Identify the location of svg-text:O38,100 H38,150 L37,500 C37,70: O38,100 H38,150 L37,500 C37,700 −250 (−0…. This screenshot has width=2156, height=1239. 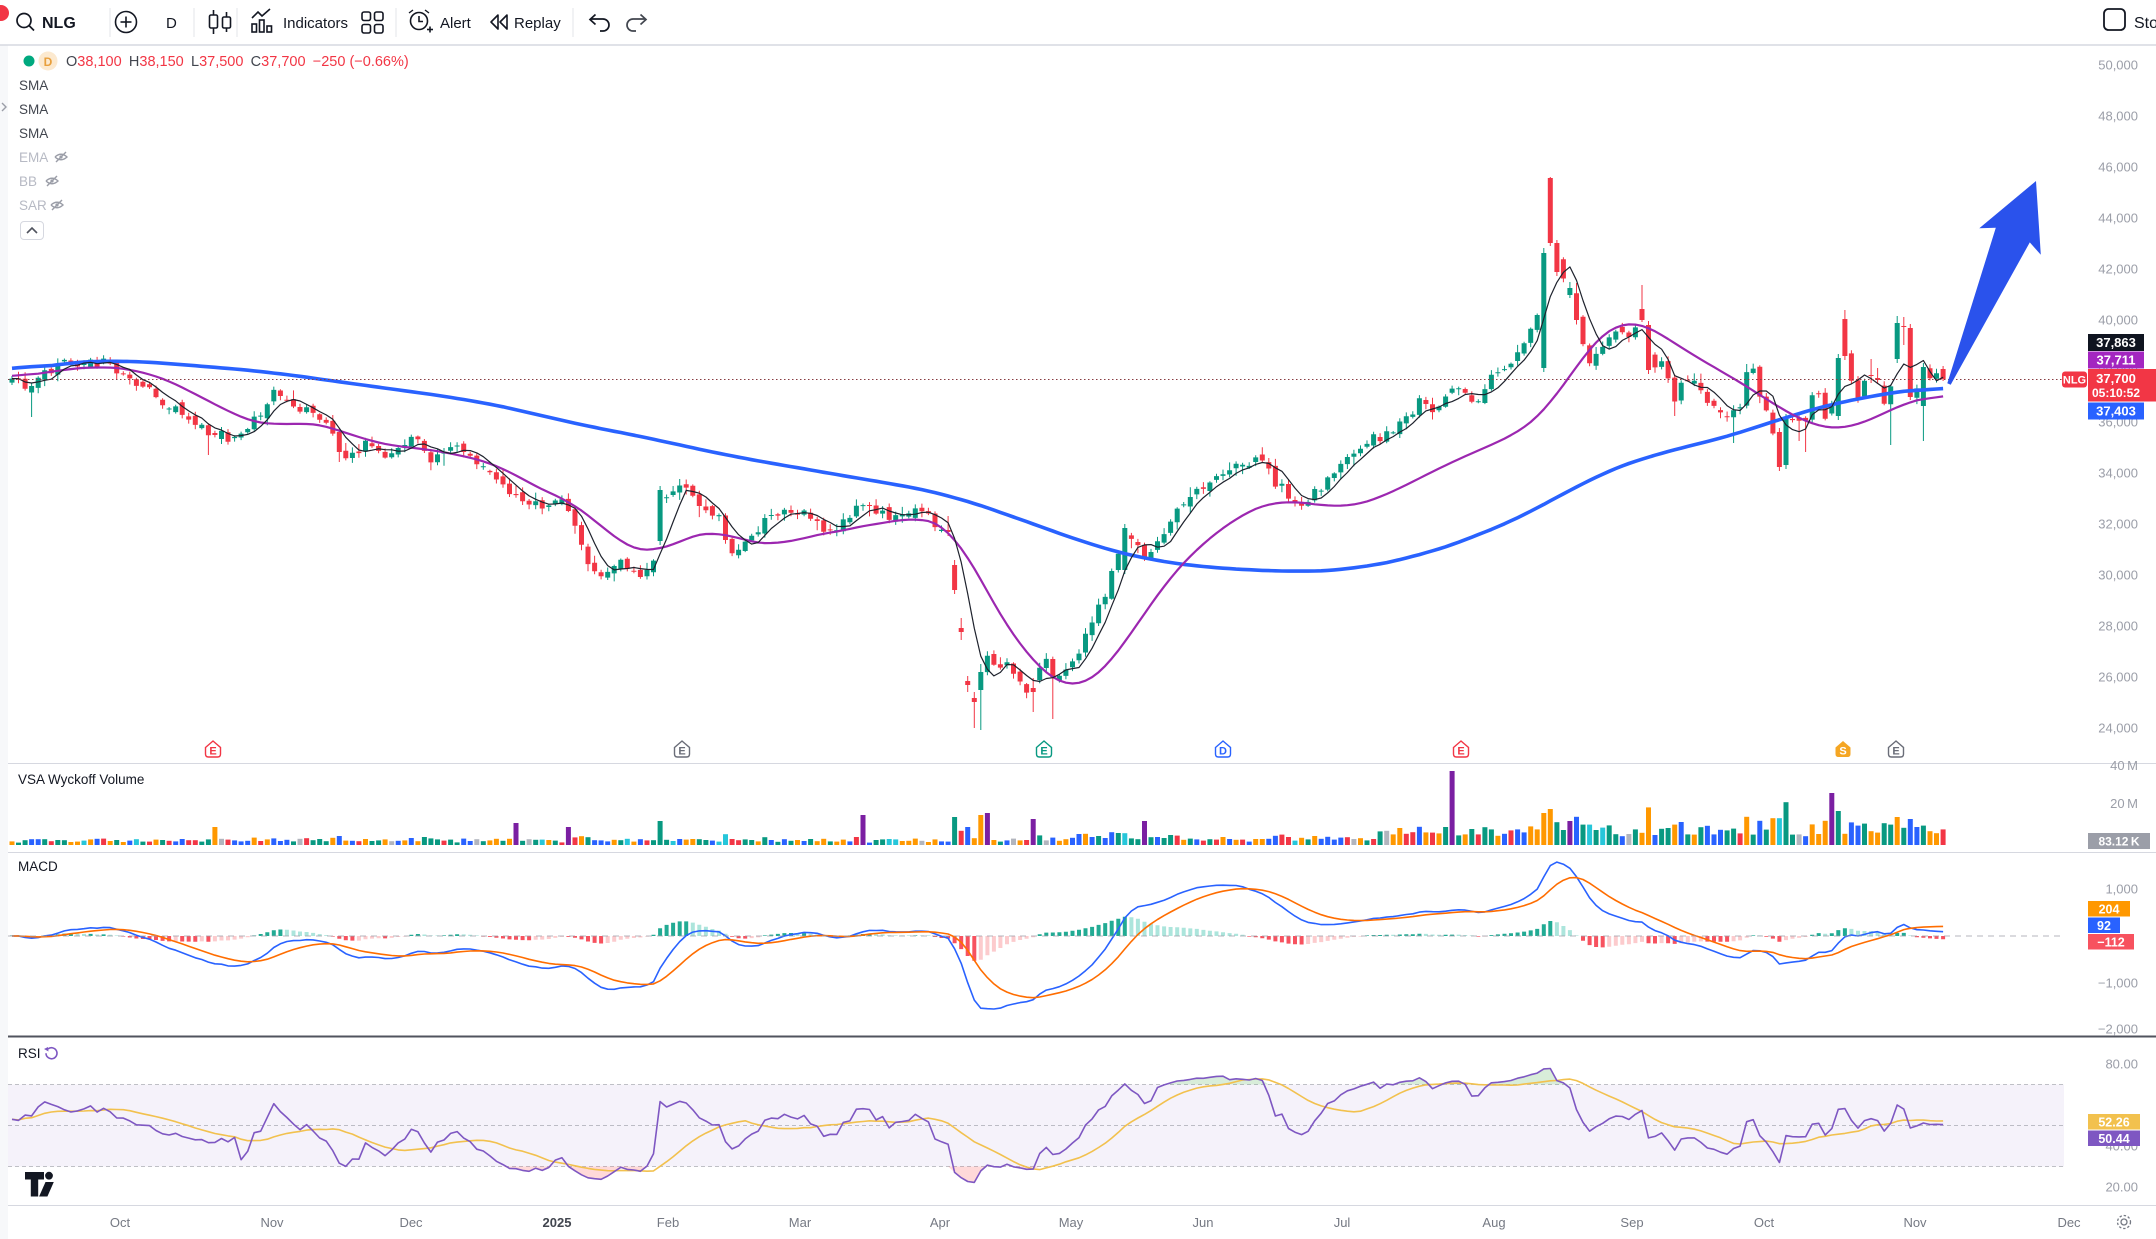
(237, 62).